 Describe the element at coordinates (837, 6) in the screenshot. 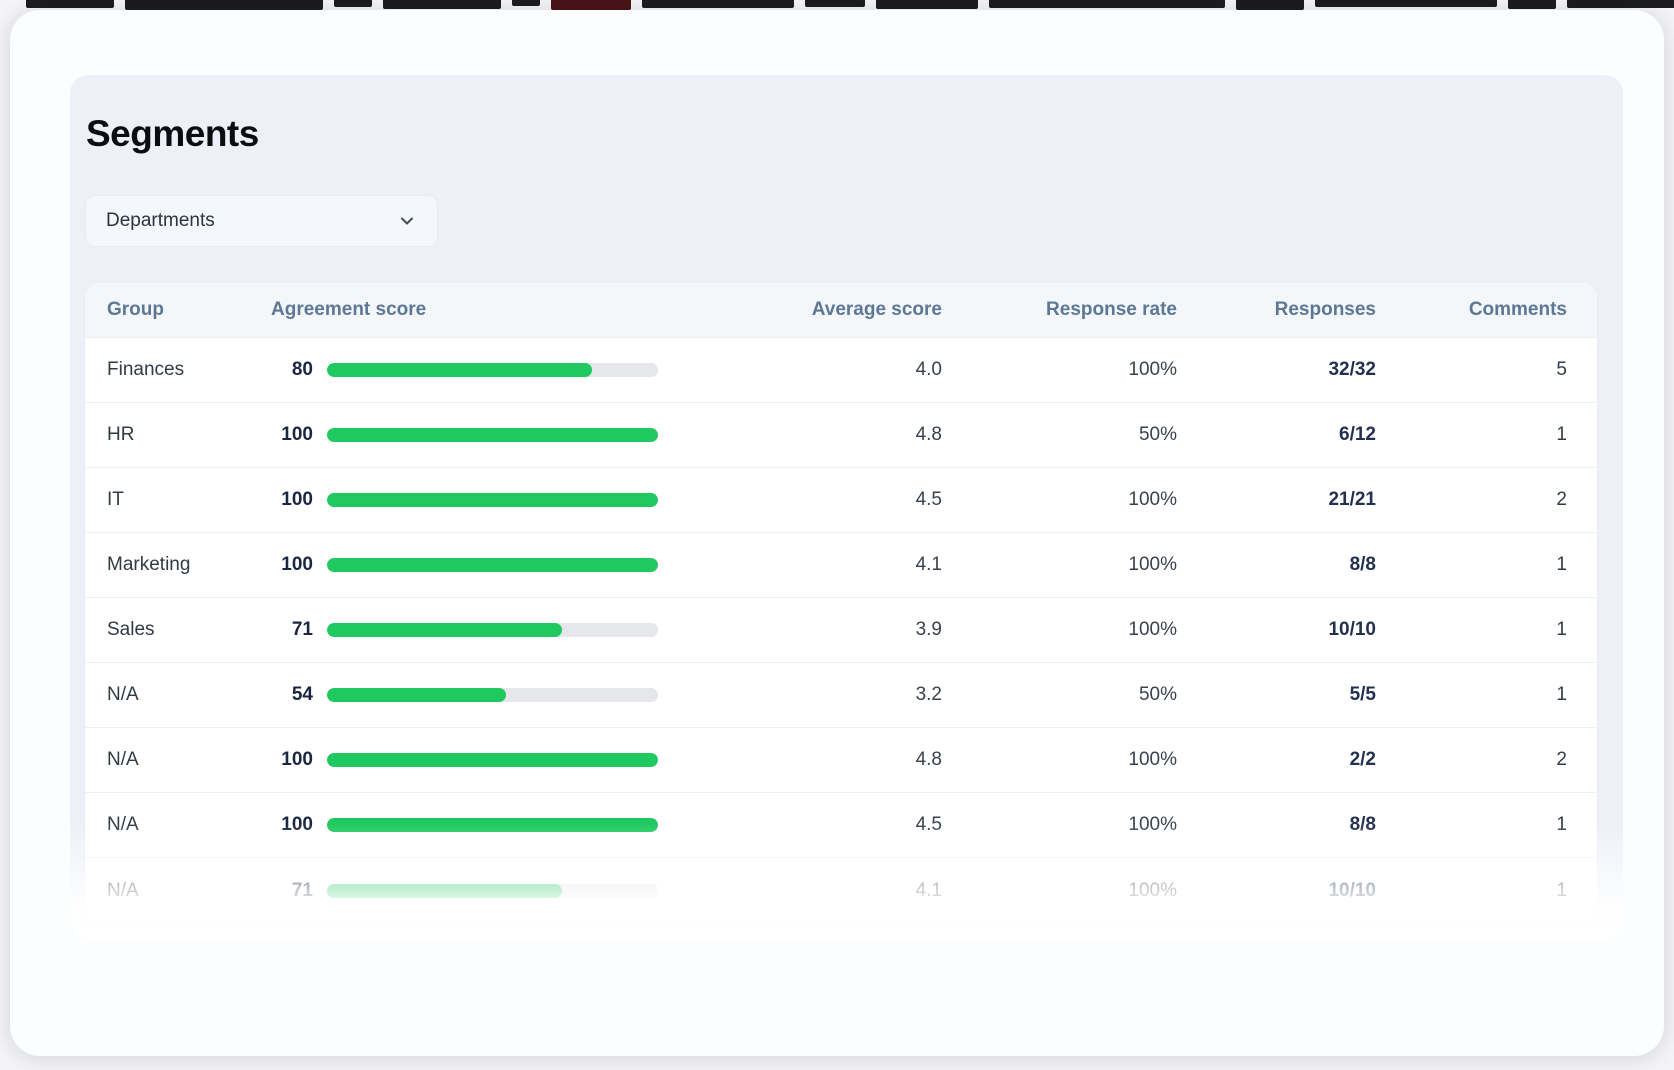

I see `background-page-fragments` at that location.